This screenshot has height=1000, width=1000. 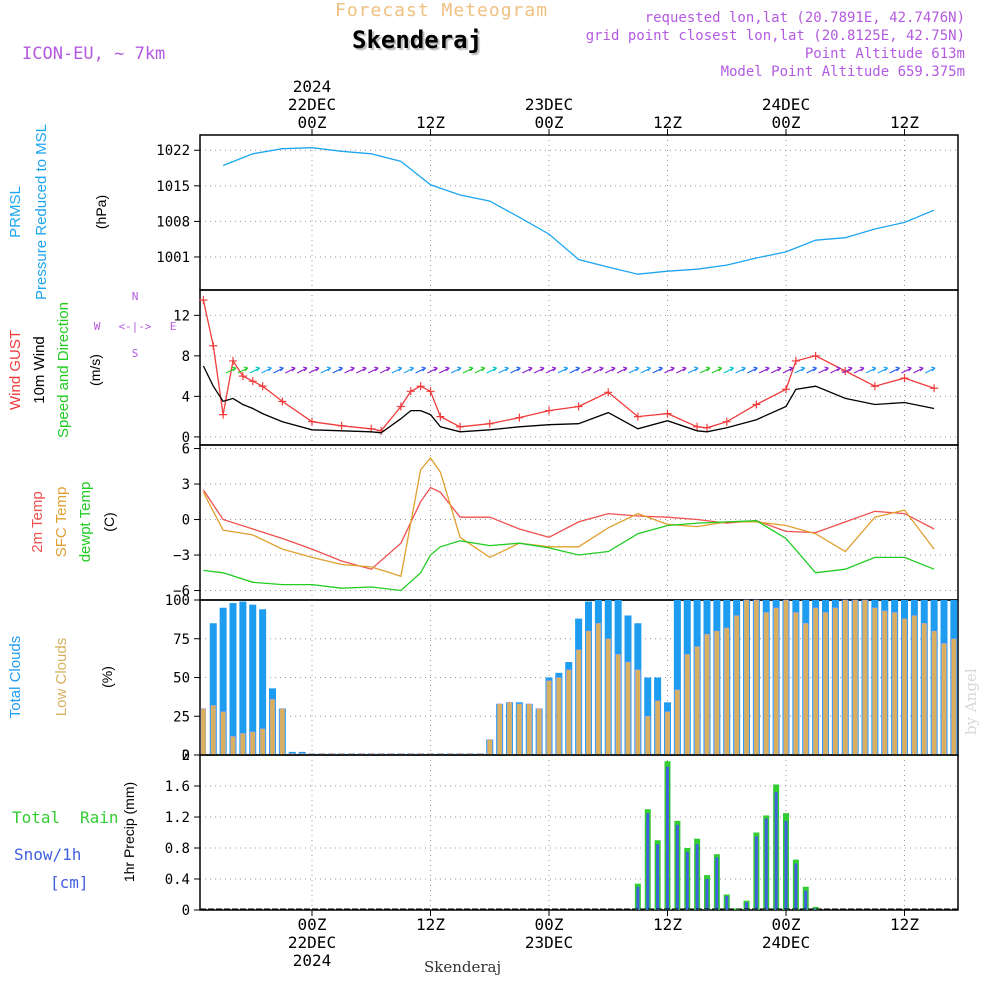 I want to click on y-tick-label: 1015, so click(x=173, y=187).